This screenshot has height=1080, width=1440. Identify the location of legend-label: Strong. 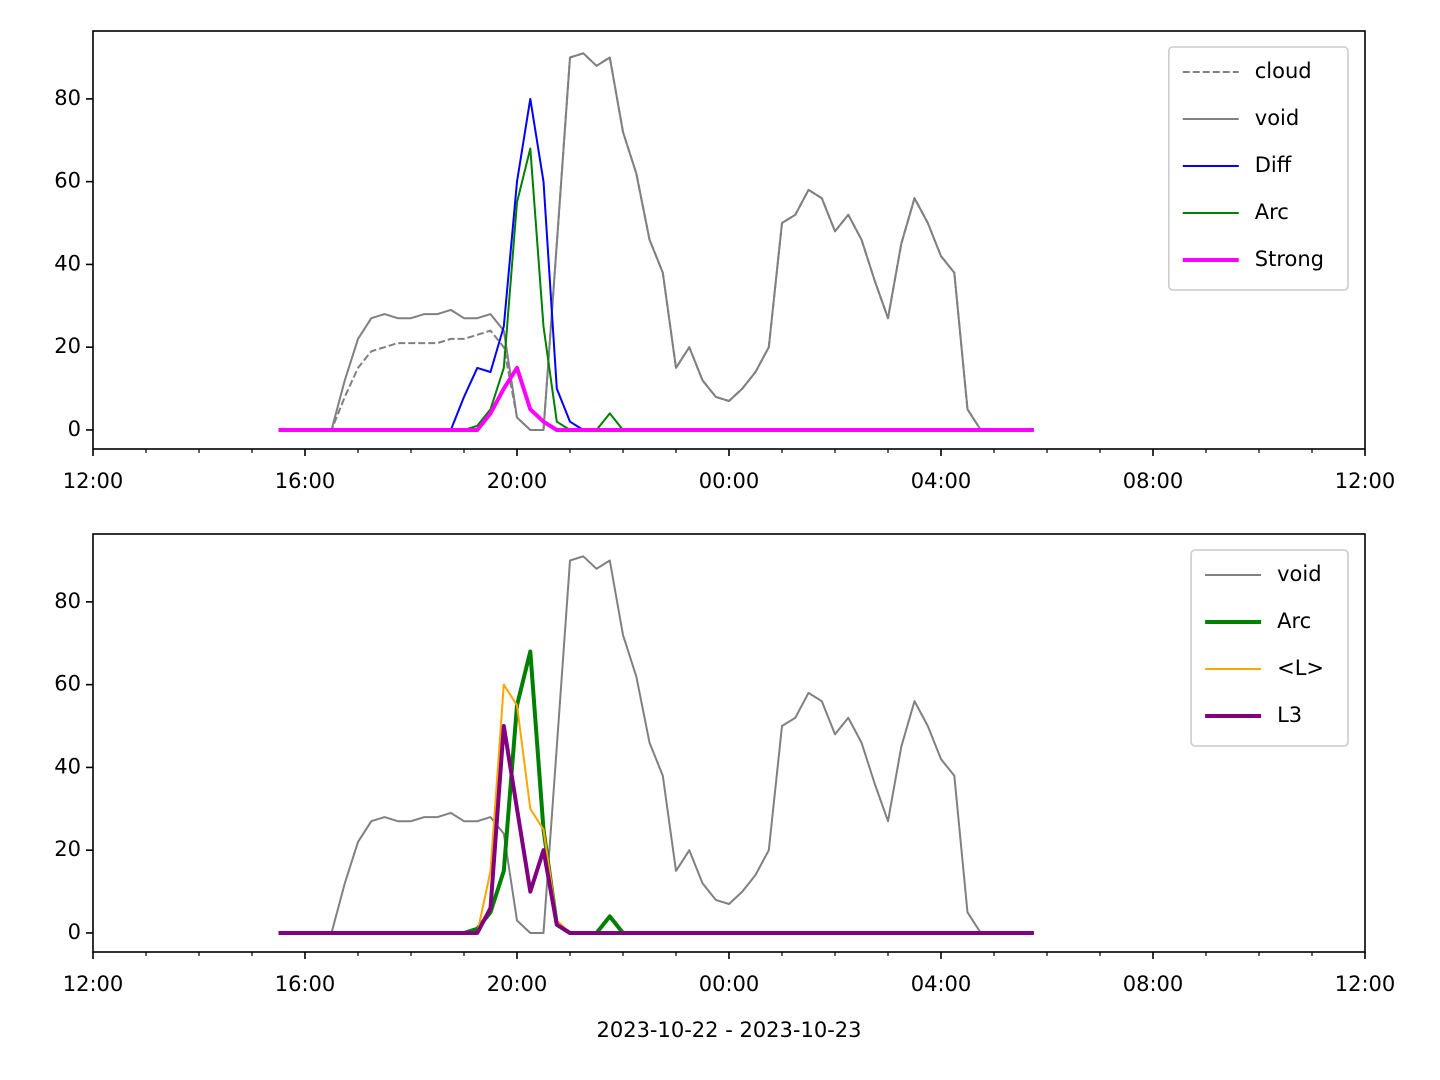
(1289, 259).